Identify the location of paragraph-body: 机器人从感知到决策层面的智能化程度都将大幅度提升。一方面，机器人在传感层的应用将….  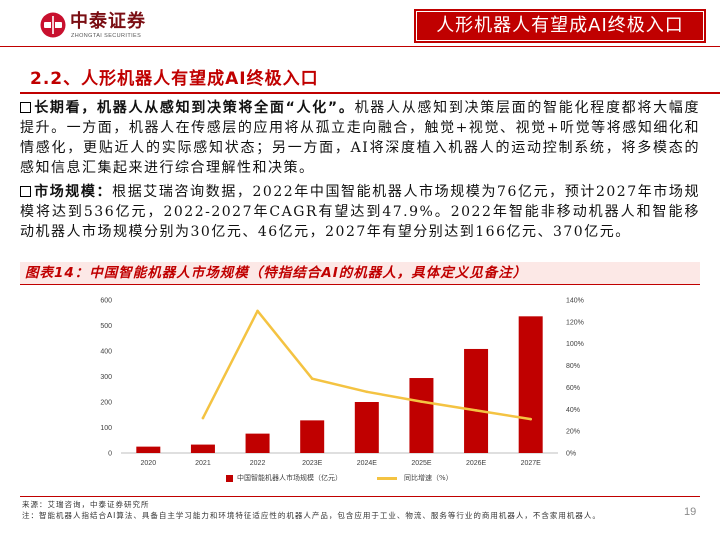
(360, 138).